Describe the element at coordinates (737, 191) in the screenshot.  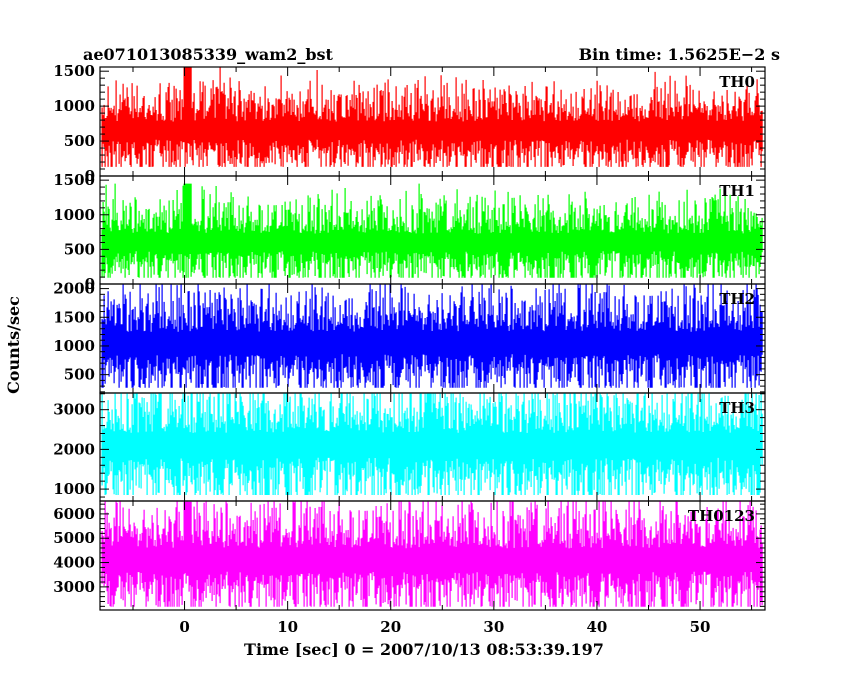
I see `panel-label-th1: TH1` at that location.